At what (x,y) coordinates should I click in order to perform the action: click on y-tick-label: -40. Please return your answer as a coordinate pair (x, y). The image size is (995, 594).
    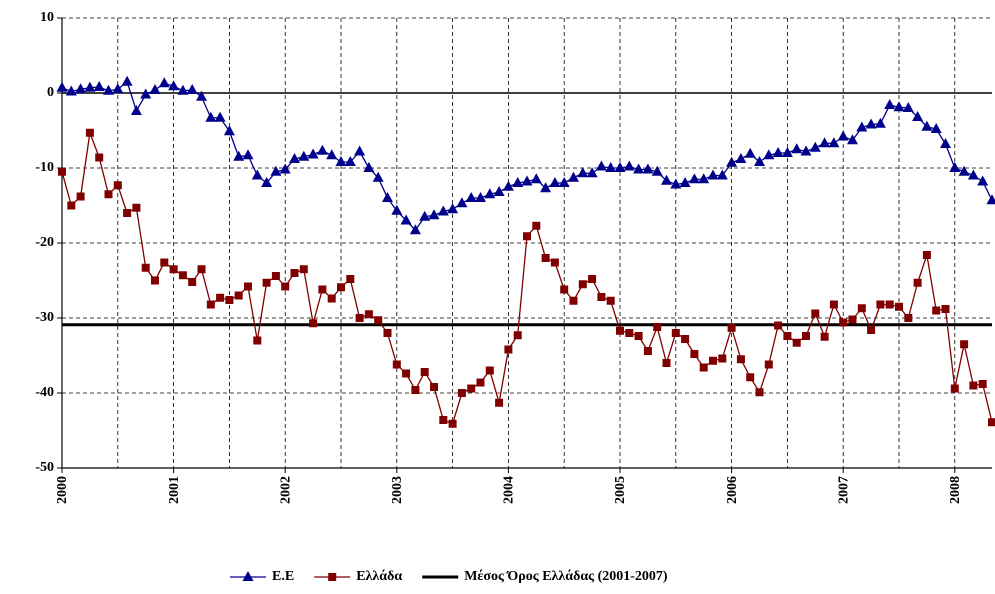
    Looking at the image, I should click on (44, 392).